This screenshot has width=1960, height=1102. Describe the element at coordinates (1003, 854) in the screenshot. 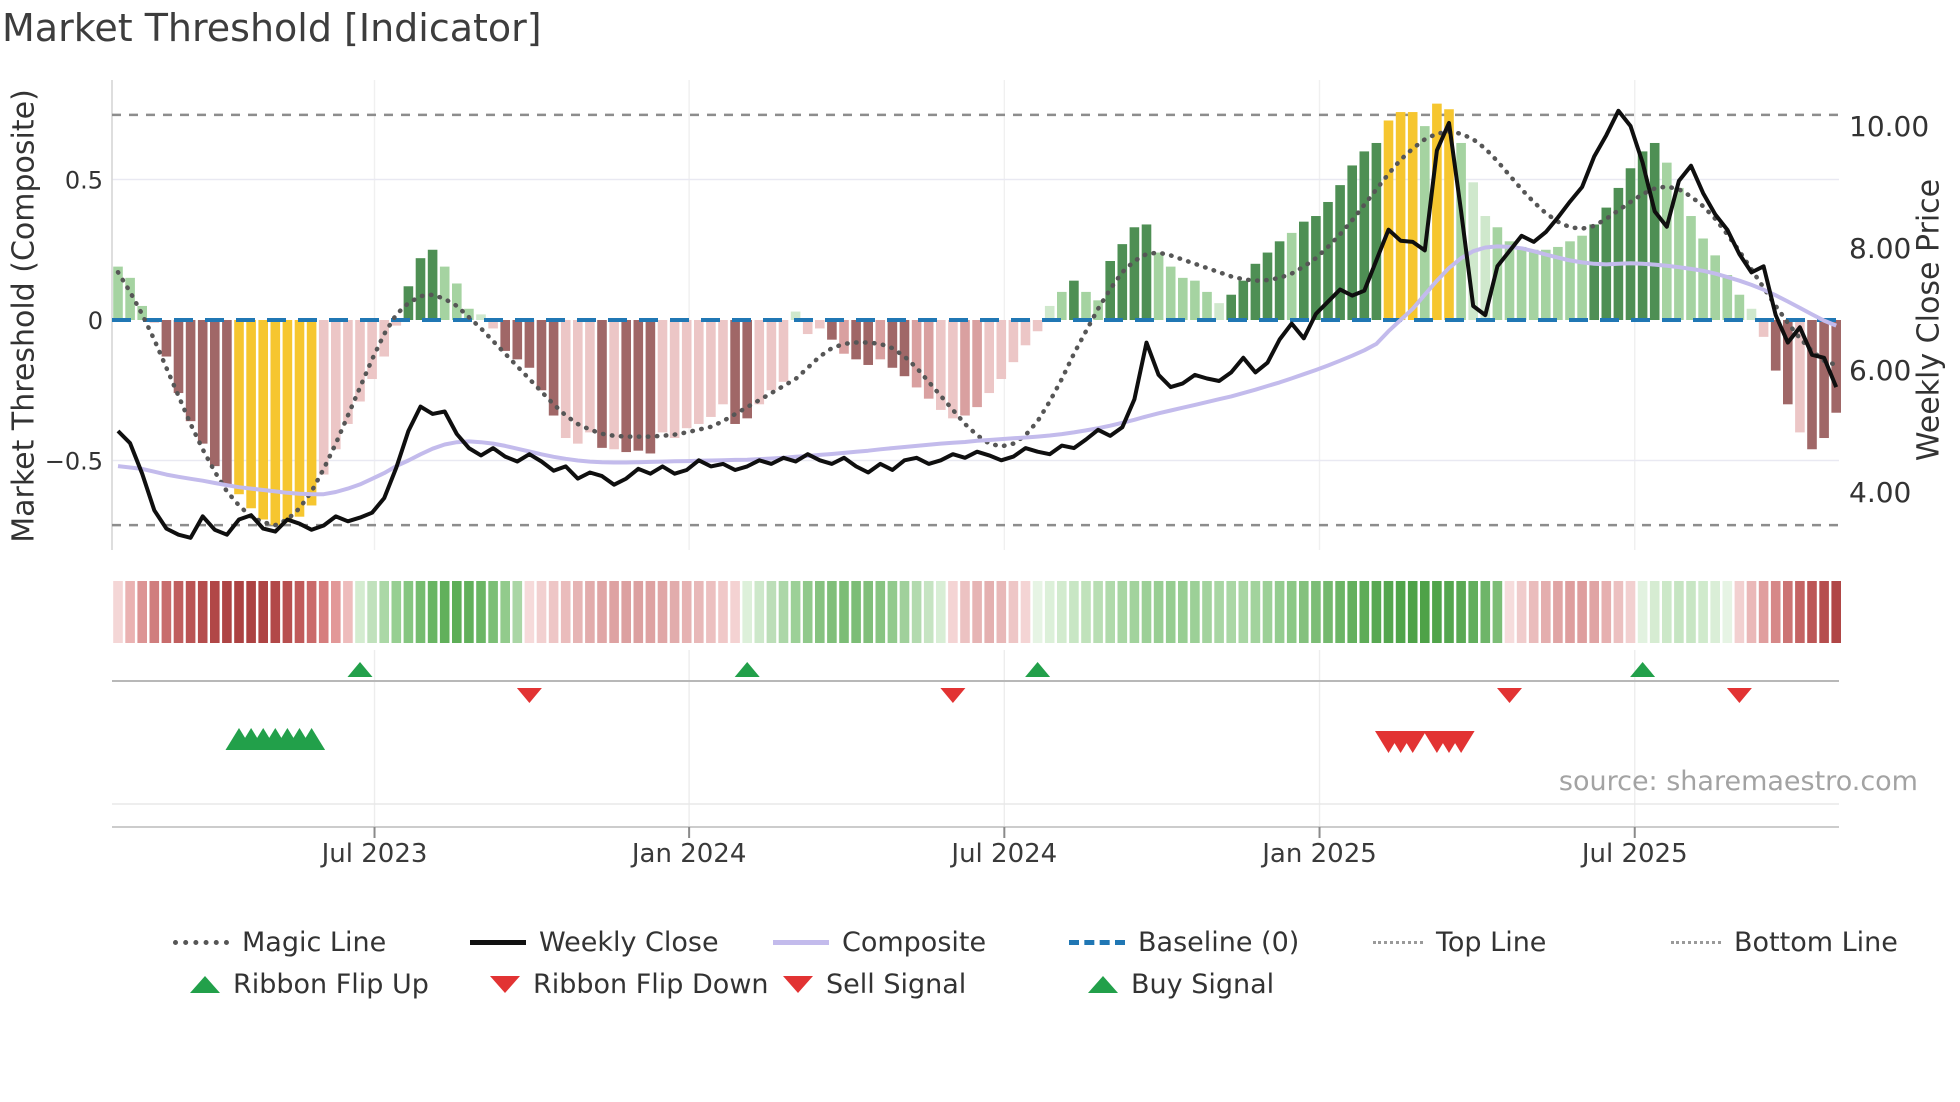

I see `svg-text: Jul 2024` at that location.